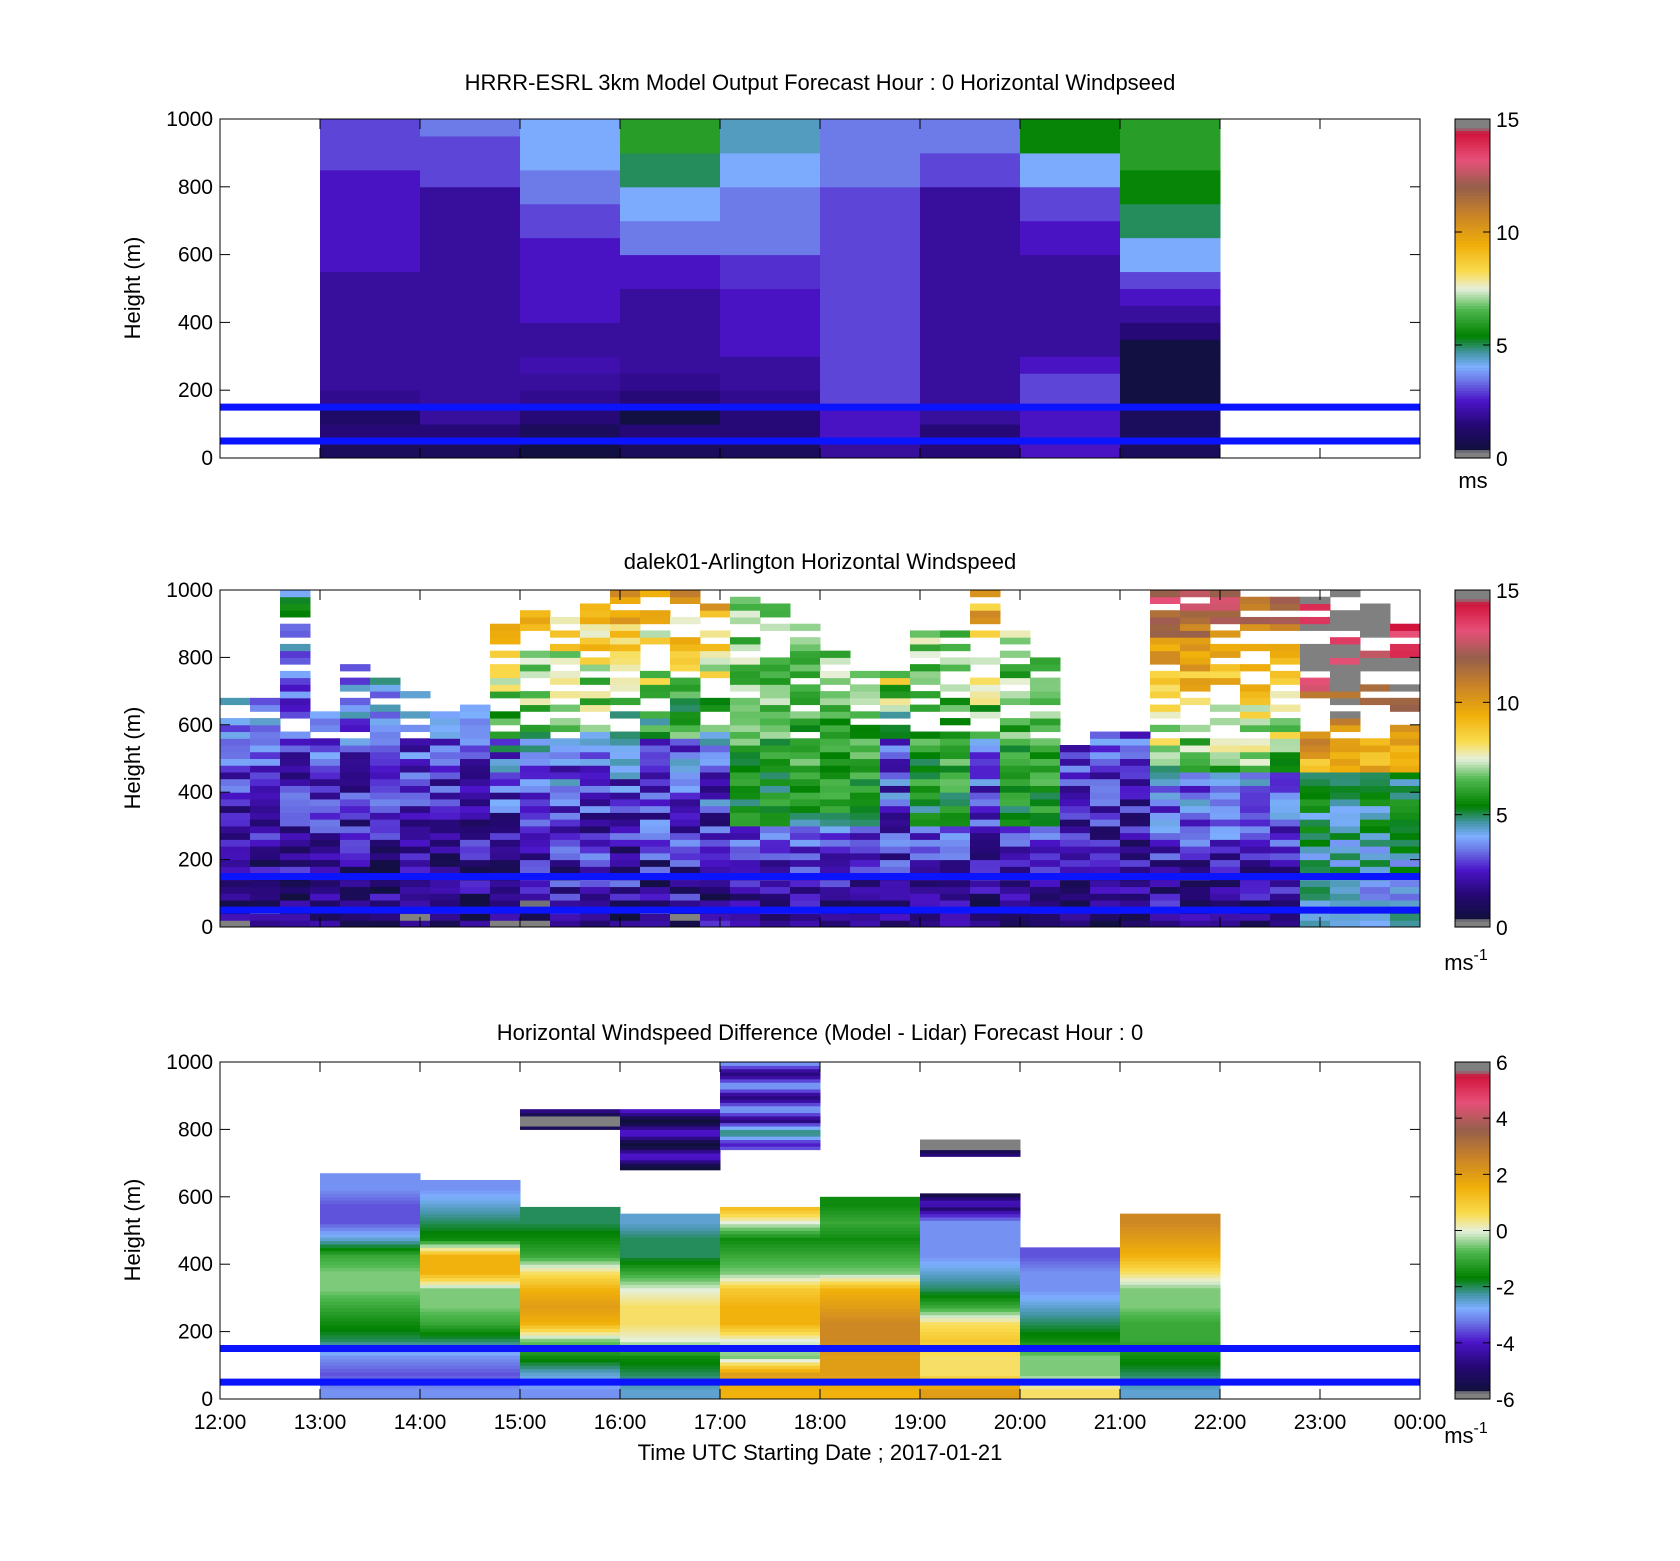 The image size is (1680, 1561). Describe the element at coordinates (189, 119) in the screenshot. I see `y-tick-label: 1000` at that location.